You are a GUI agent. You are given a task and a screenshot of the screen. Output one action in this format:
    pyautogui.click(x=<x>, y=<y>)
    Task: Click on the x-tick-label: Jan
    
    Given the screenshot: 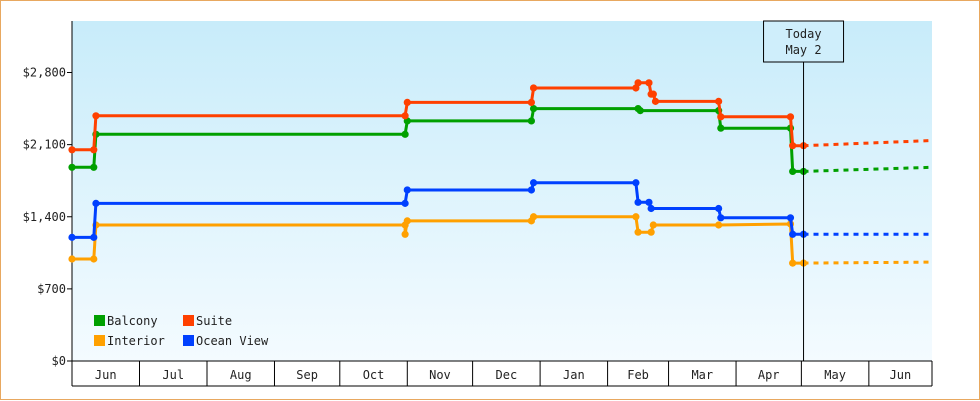 What is the action you would take?
    pyautogui.click(x=574, y=375)
    